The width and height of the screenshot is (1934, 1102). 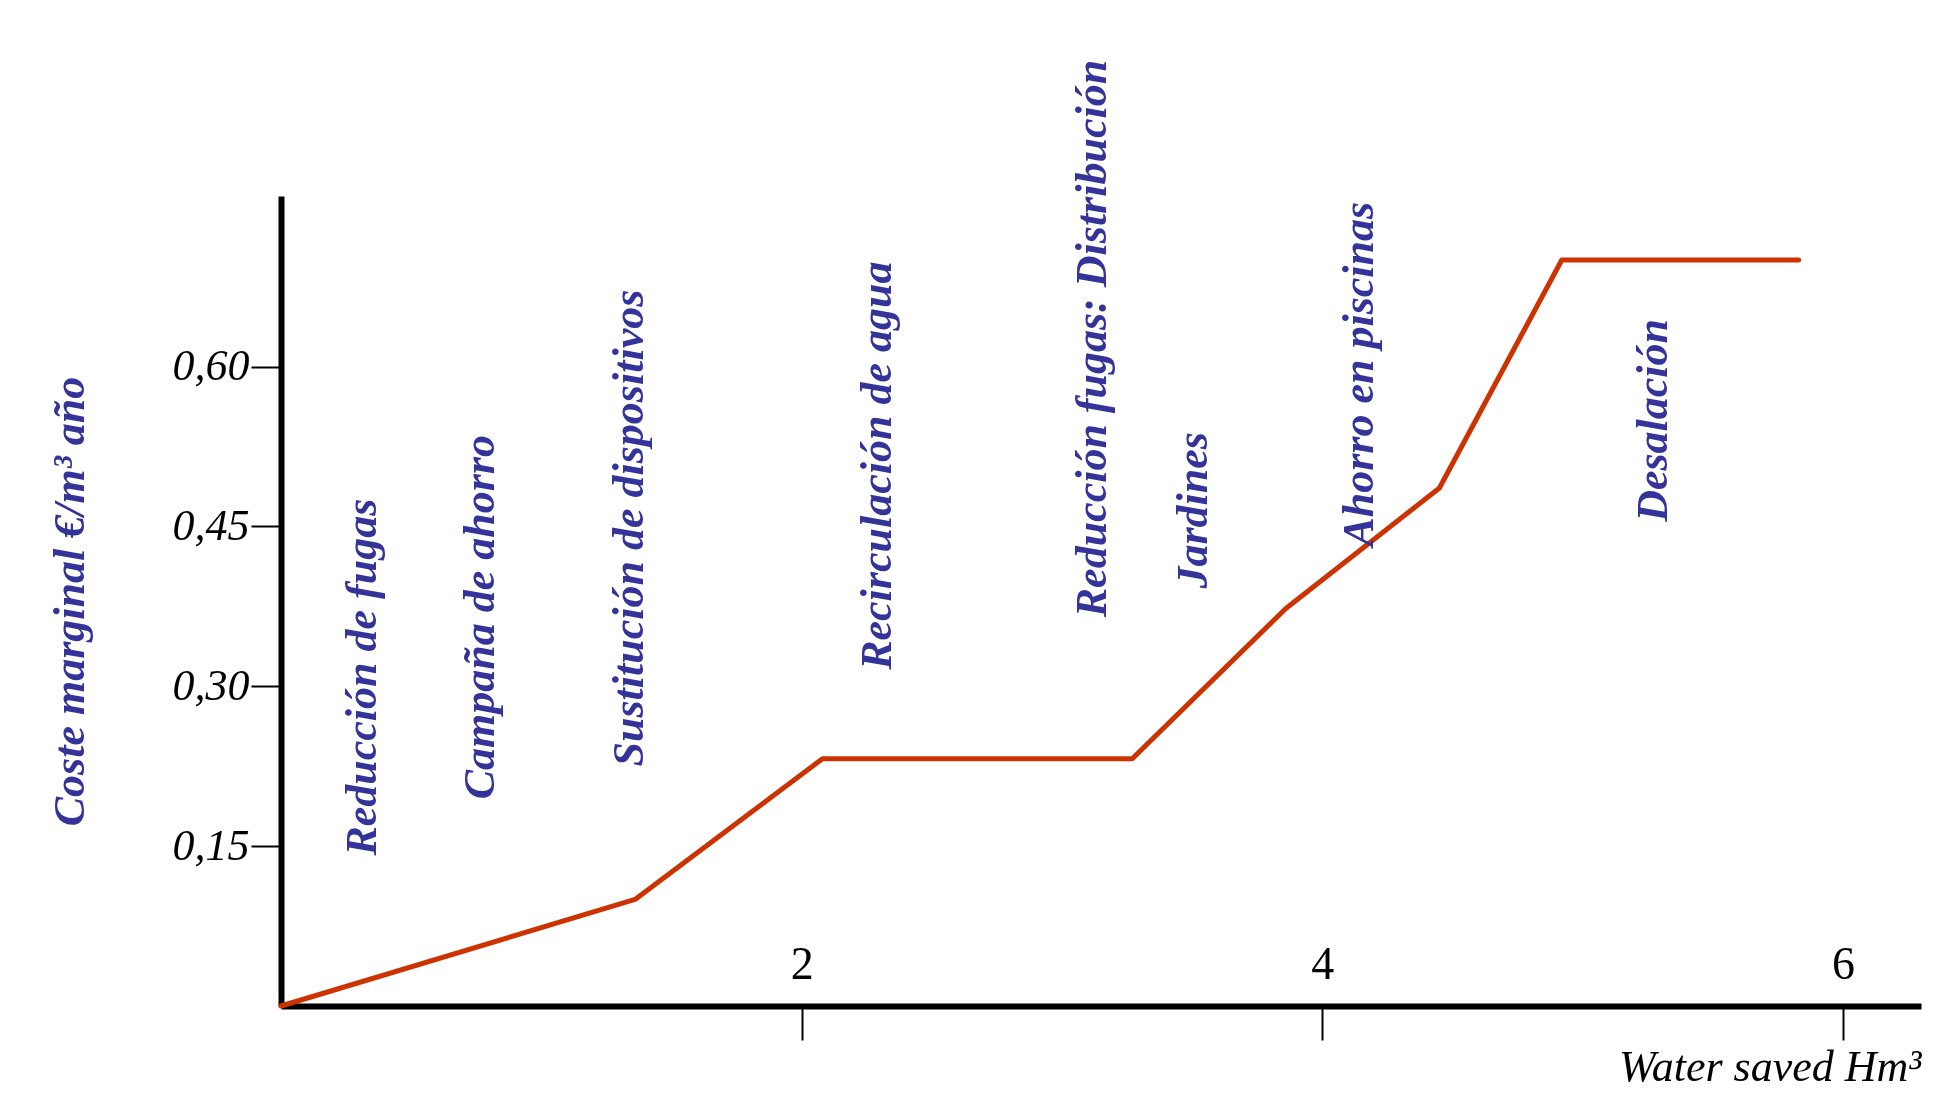 What do you see at coordinates (211, 366) in the screenshot?
I see `y-tick-label: 0,60` at bounding box center [211, 366].